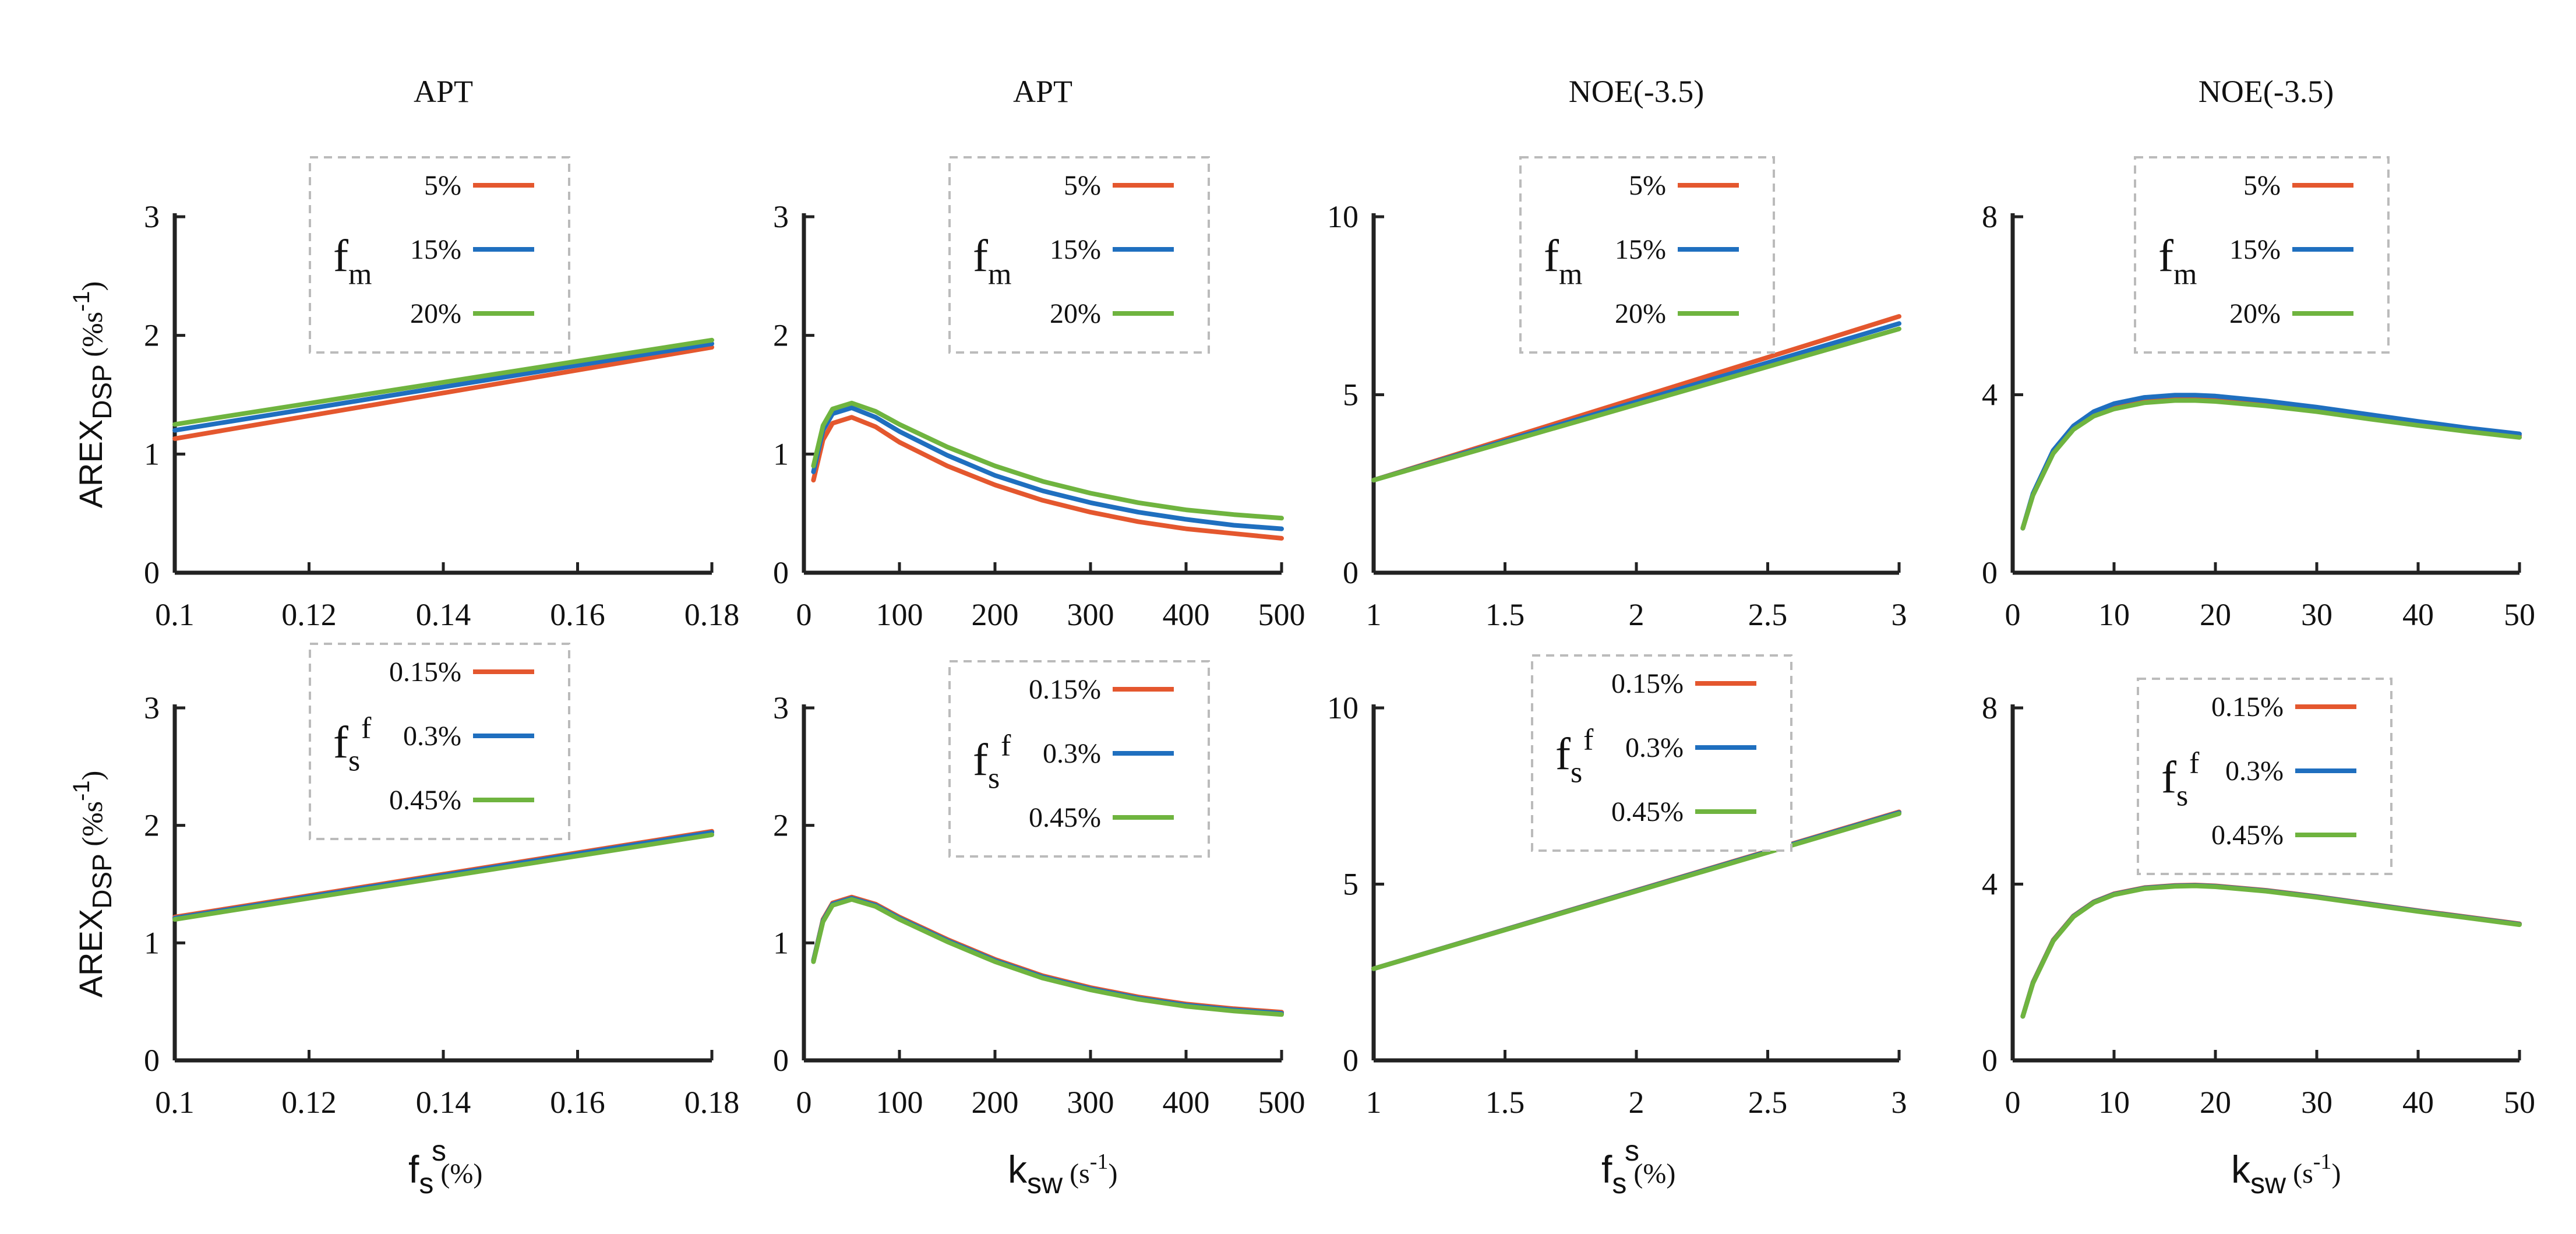  I want to click on x-tick-label: 3, so click(1899, 1102).